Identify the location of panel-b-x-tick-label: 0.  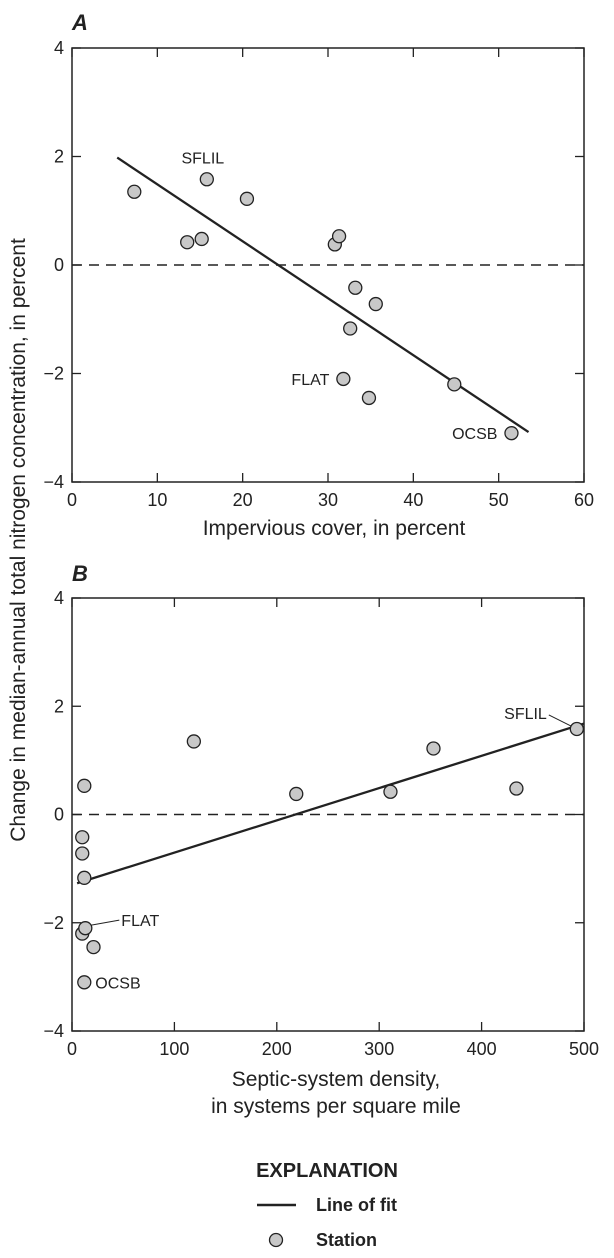
(72, 1049).